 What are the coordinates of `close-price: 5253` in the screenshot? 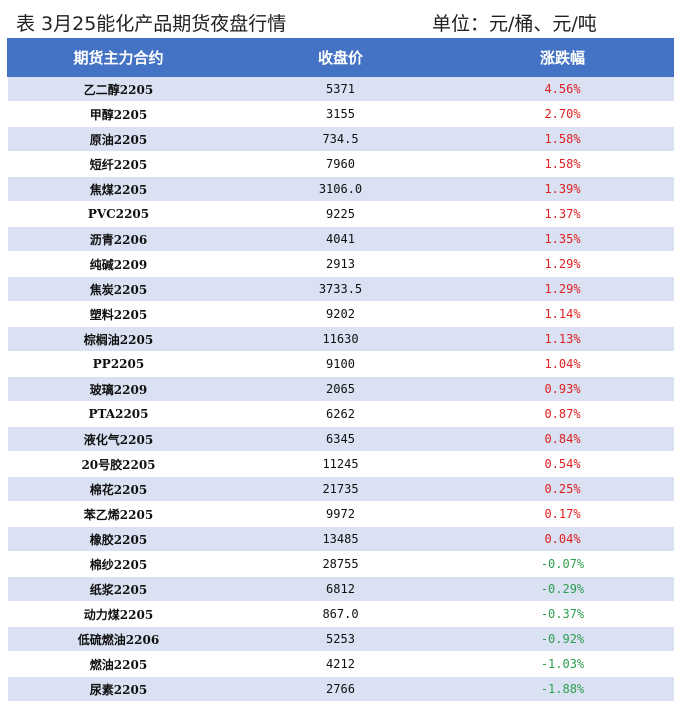 It's located at (340, 639).